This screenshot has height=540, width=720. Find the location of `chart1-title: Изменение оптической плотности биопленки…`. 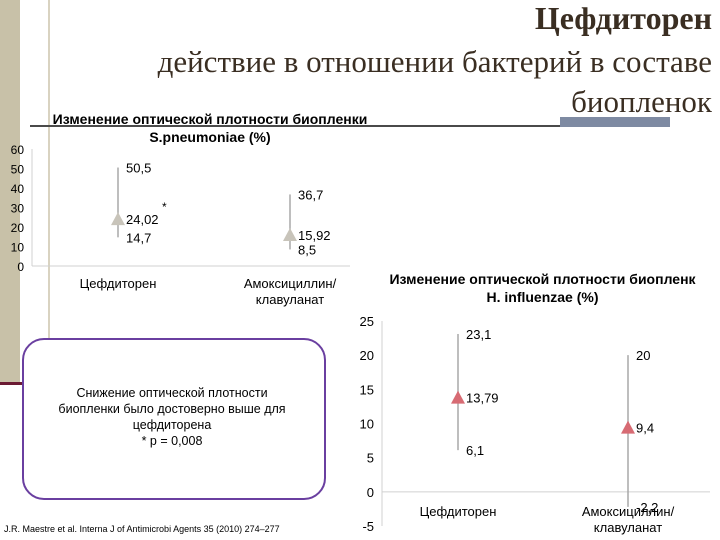

chart1-title: Изменение оптической плотности биопленки… is located at coordinates (210, 128).